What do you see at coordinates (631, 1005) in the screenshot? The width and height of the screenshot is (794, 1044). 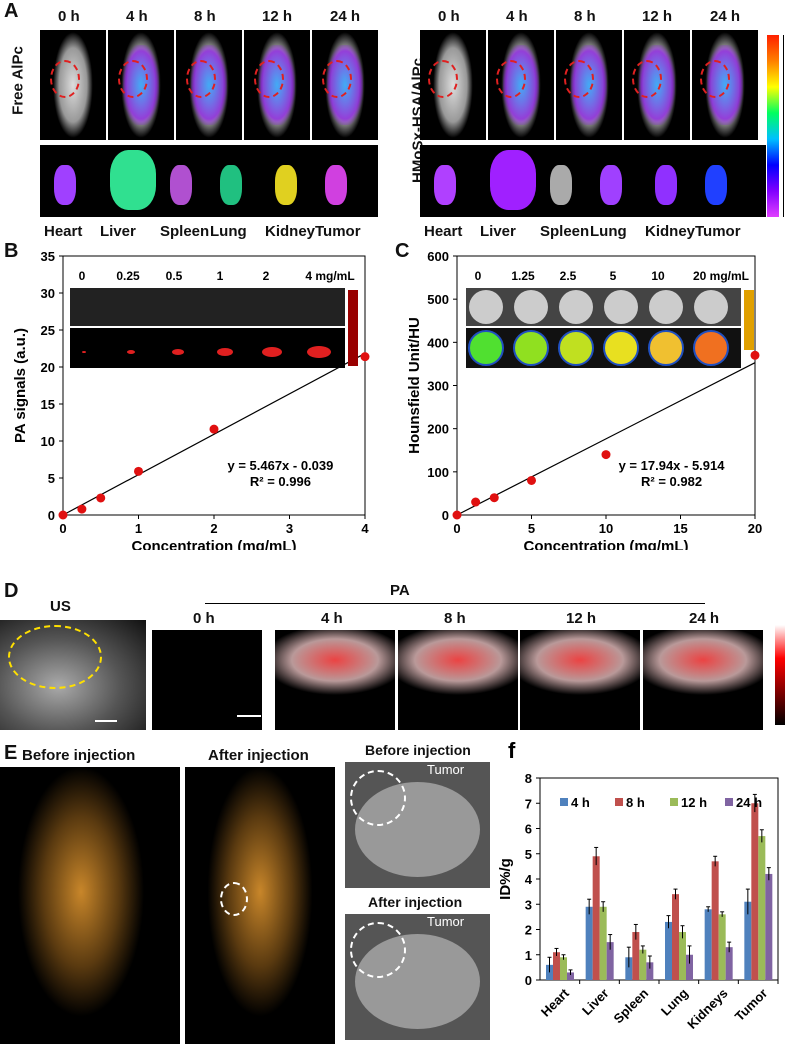 I see `x-tick-label: Spleen` at bounding box center [631, 1005].